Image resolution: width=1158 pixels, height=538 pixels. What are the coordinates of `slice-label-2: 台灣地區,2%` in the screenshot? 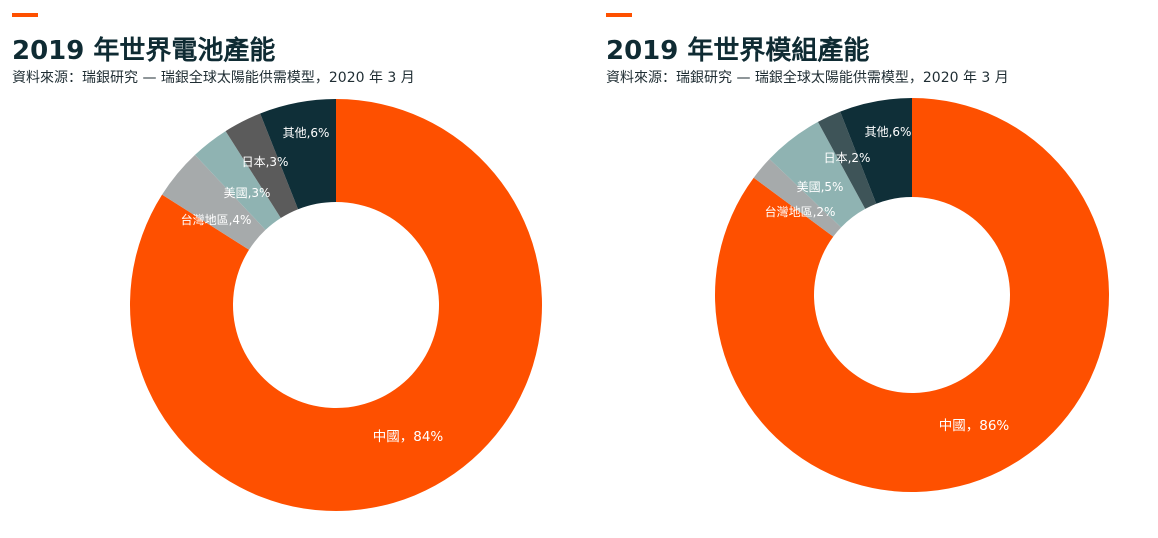 It's located at (800, 211).